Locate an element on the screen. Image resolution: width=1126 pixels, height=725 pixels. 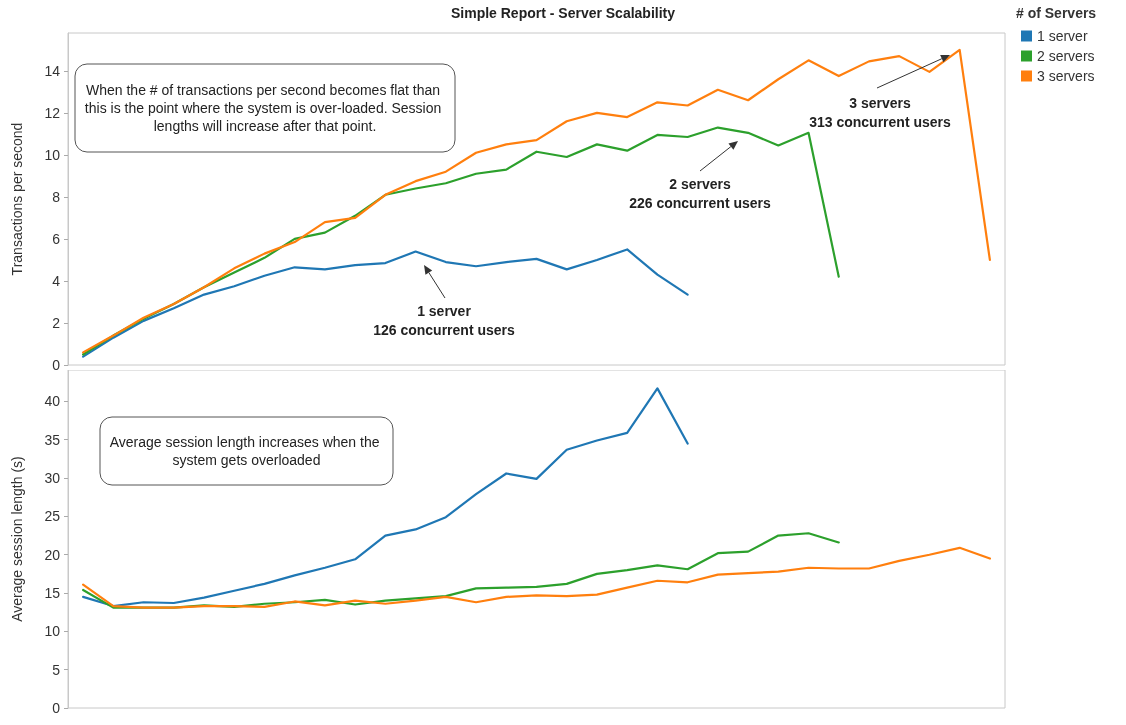
chart-title: Simple Report - Server Scalability is located at coordinates (563, 13).